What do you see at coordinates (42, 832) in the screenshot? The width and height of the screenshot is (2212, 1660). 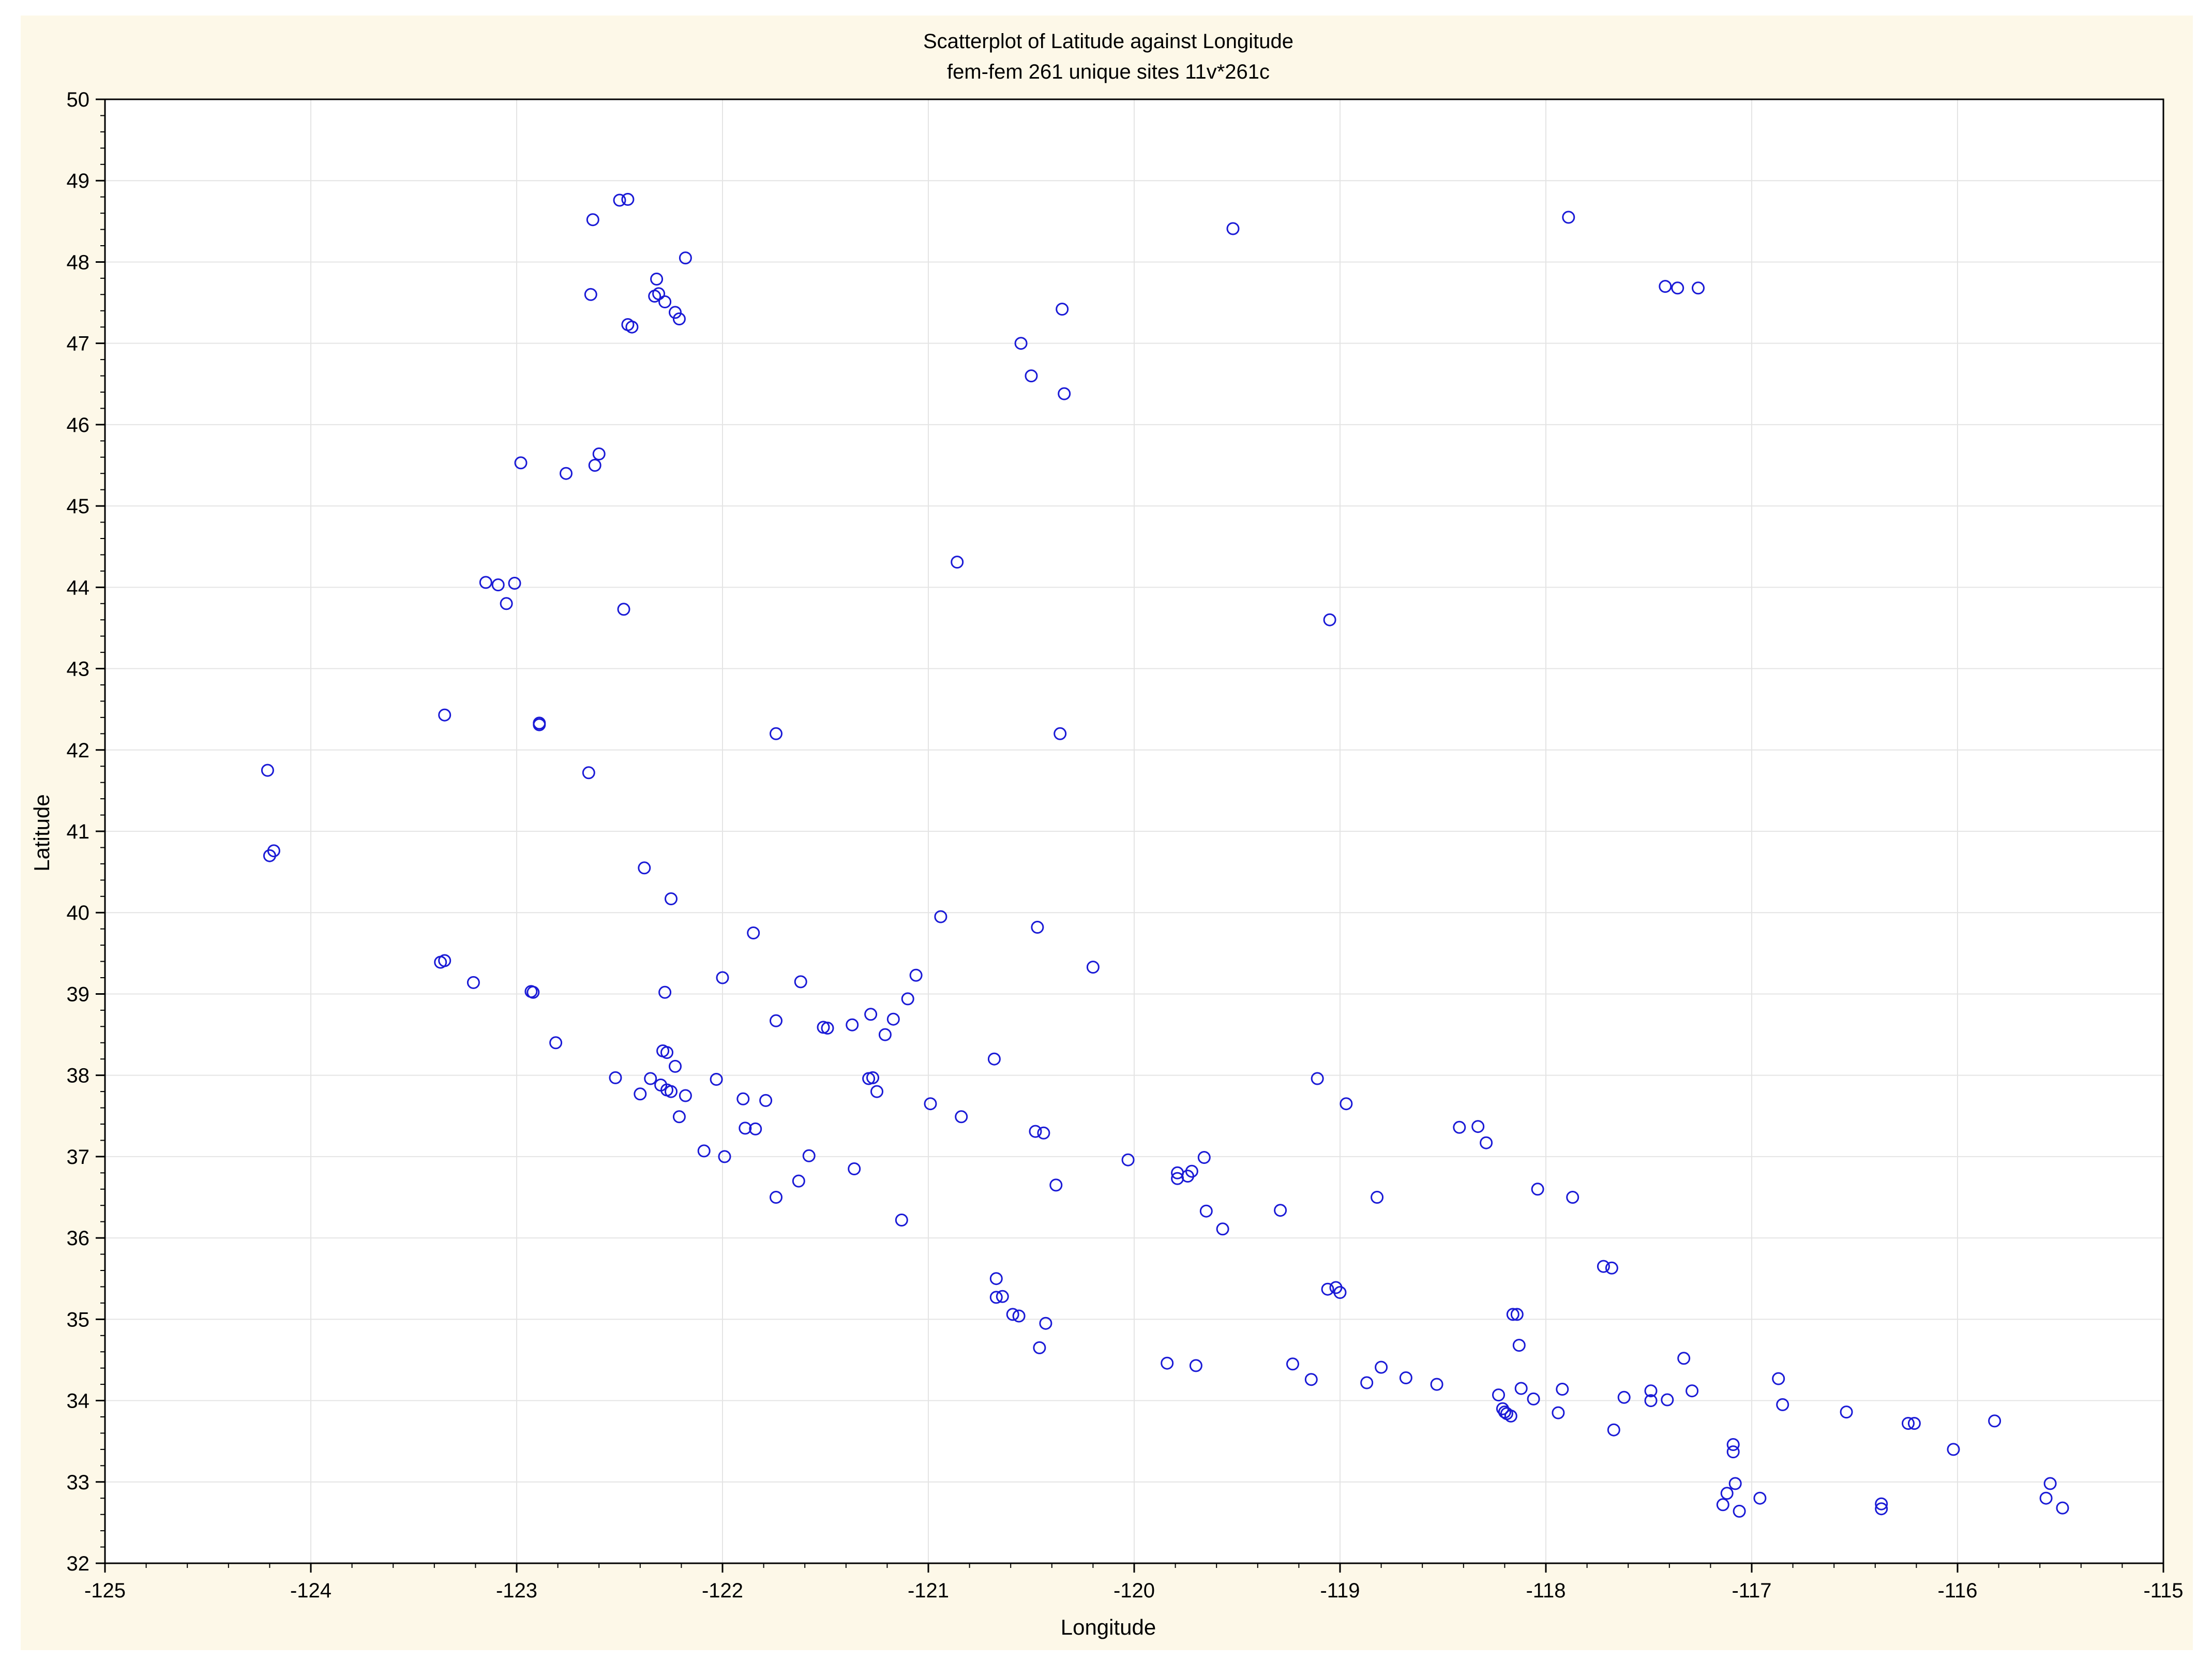 I see `y-axis-label: Latitude` at bounding box center [42, 832].